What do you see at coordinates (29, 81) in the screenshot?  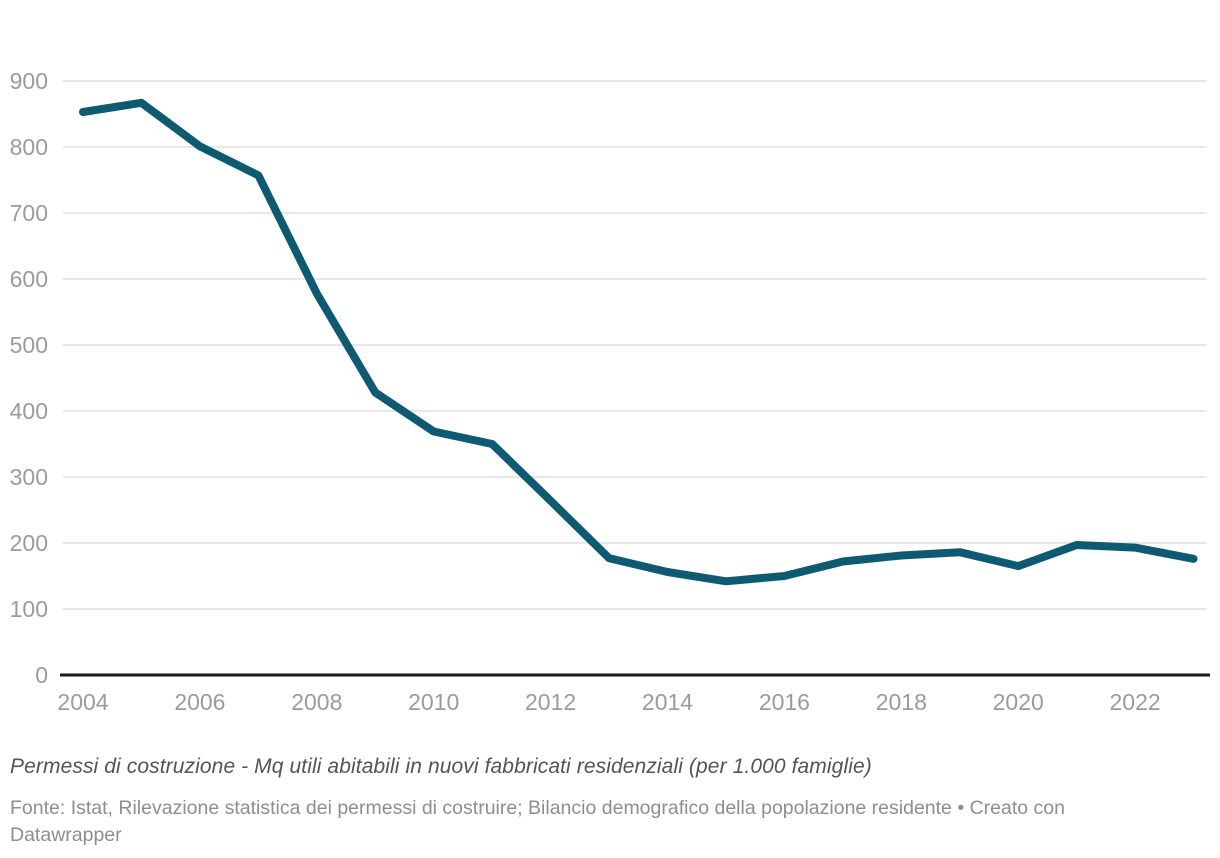 I see `y-tick-label-900: 900` at bounding box center [29, 81].